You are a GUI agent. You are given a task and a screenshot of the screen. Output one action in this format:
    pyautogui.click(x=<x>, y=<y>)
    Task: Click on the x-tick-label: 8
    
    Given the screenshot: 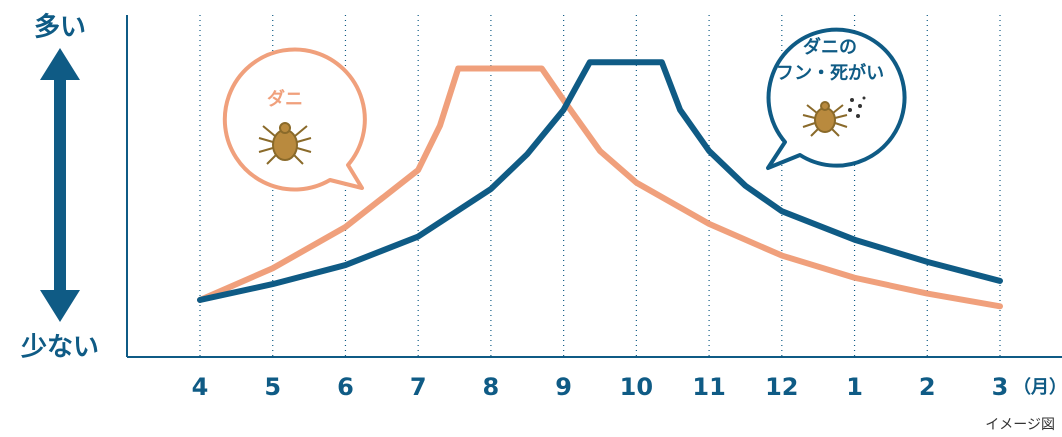 What is the action you would take?
    pyautogui.click(x=491, y=387)
    